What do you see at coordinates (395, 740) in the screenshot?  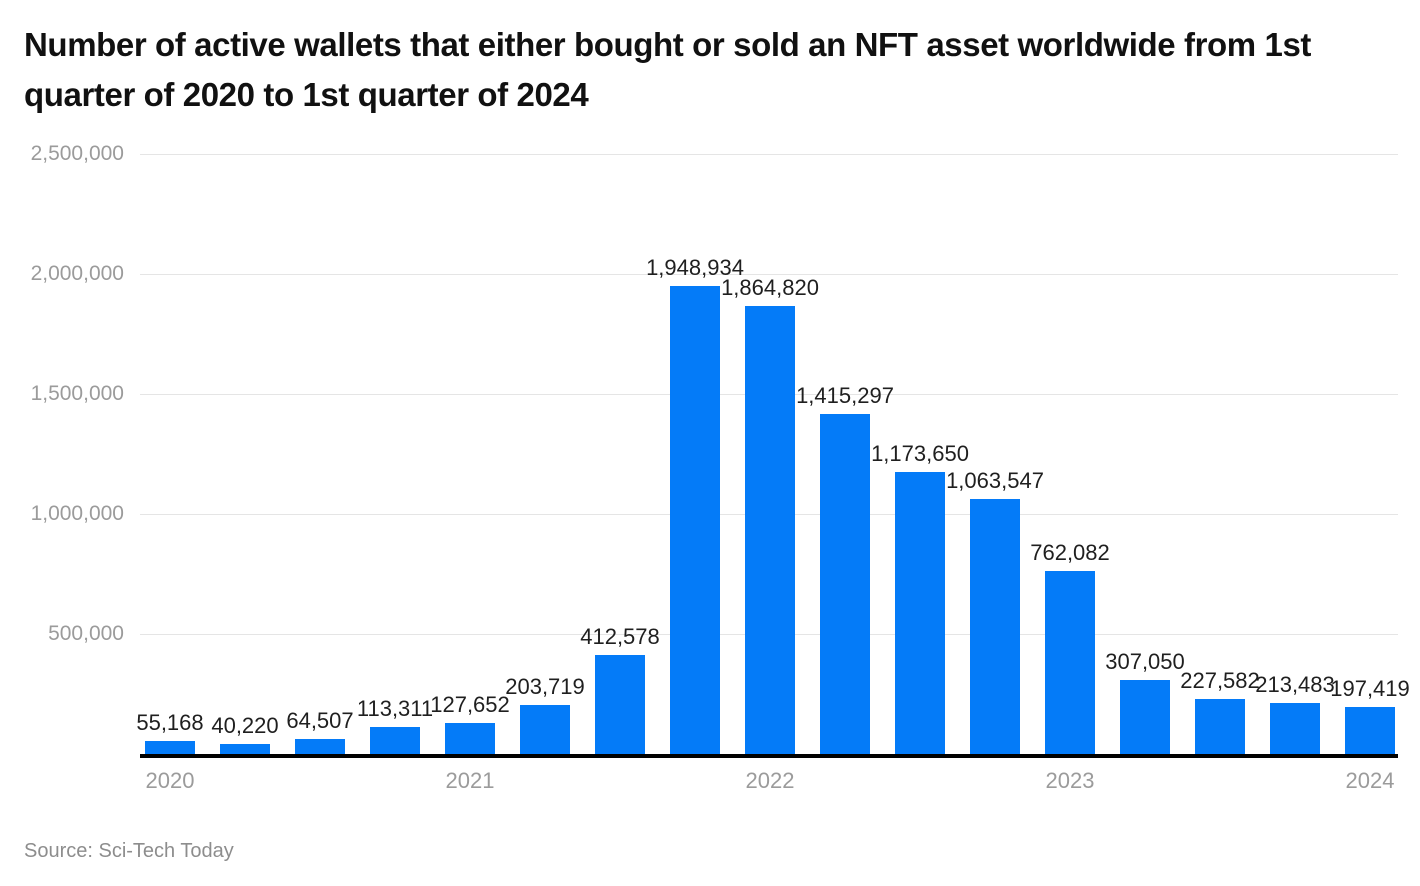 I see `bar-q4-2020` at bounding box center [395, 740].